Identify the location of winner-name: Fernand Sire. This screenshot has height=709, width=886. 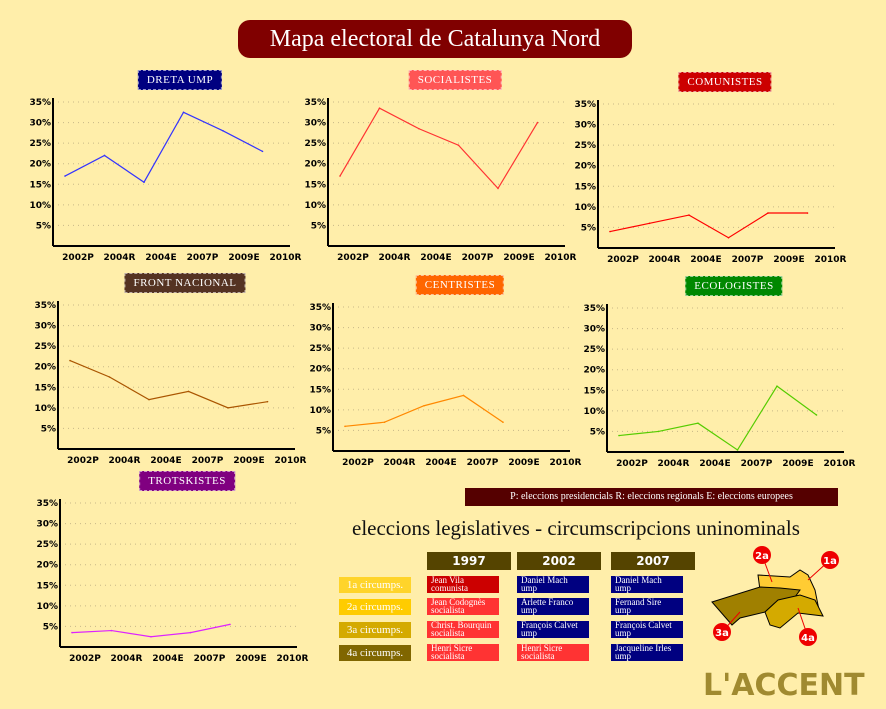
(638, 602).